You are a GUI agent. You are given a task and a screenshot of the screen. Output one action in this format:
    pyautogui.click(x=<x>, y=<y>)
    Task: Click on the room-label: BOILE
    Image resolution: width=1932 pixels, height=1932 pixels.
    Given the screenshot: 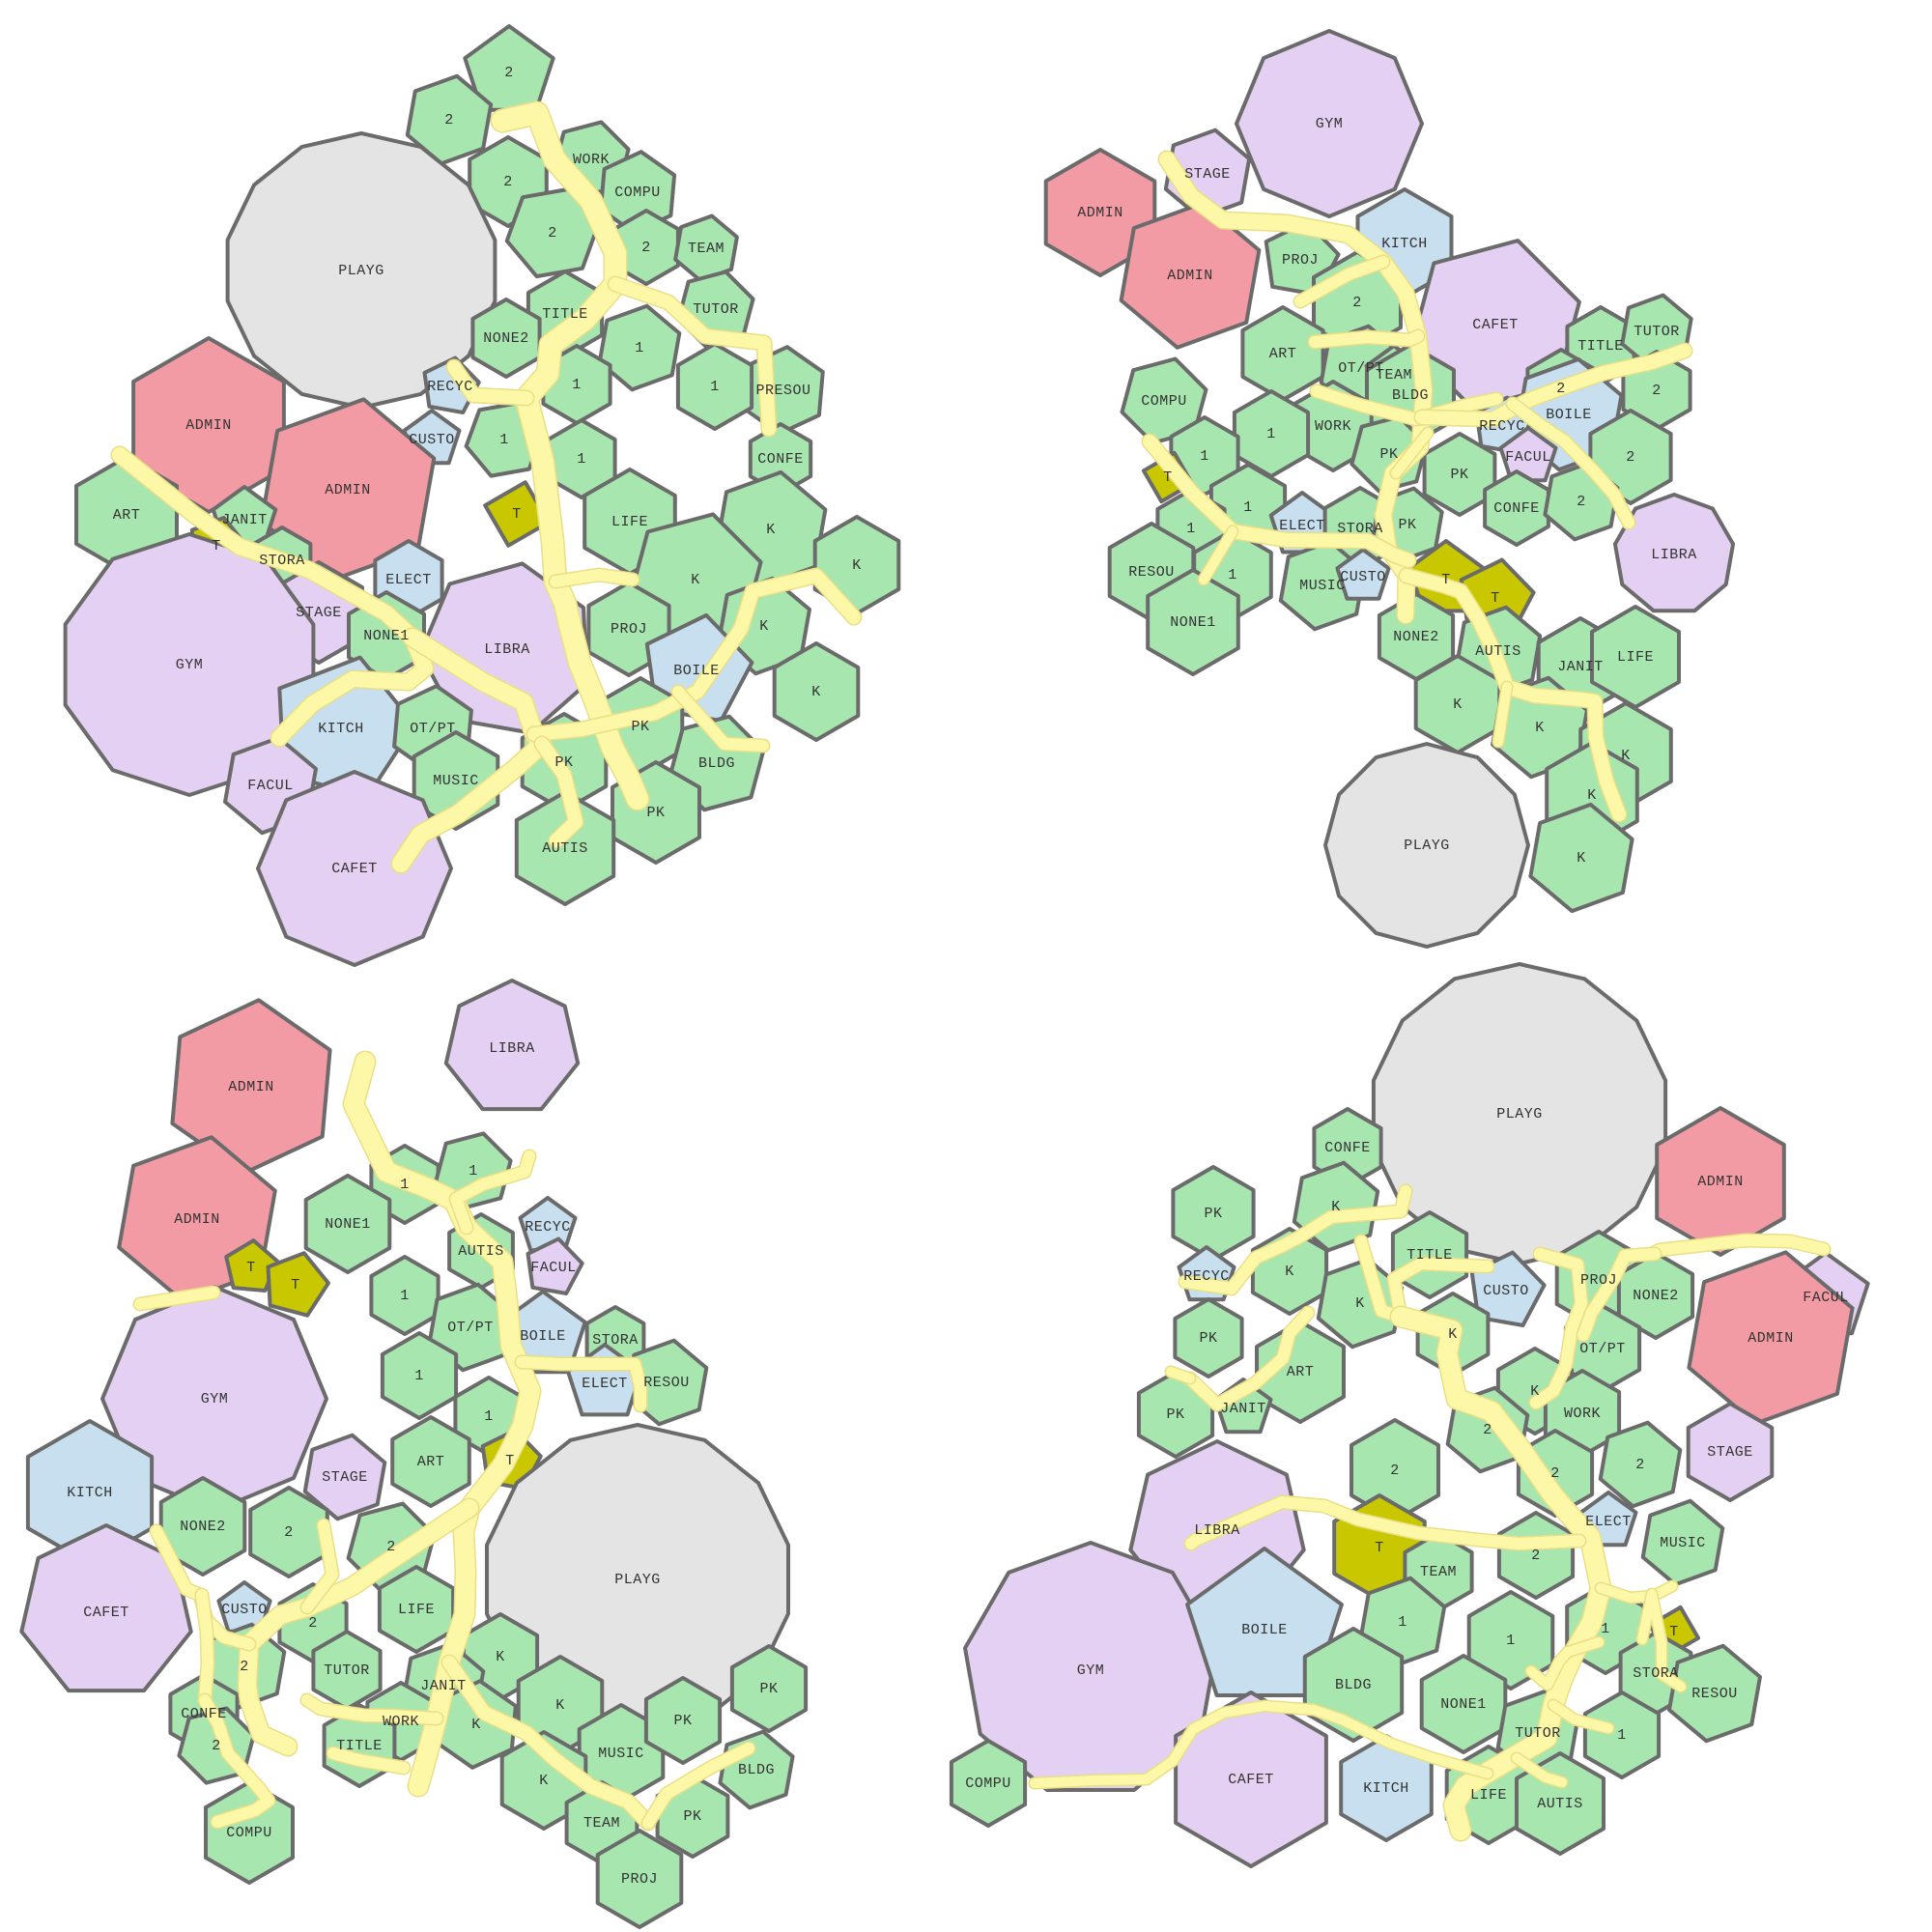 What is the action you would take?
    pyautogui.click(x=696, y=671)
    